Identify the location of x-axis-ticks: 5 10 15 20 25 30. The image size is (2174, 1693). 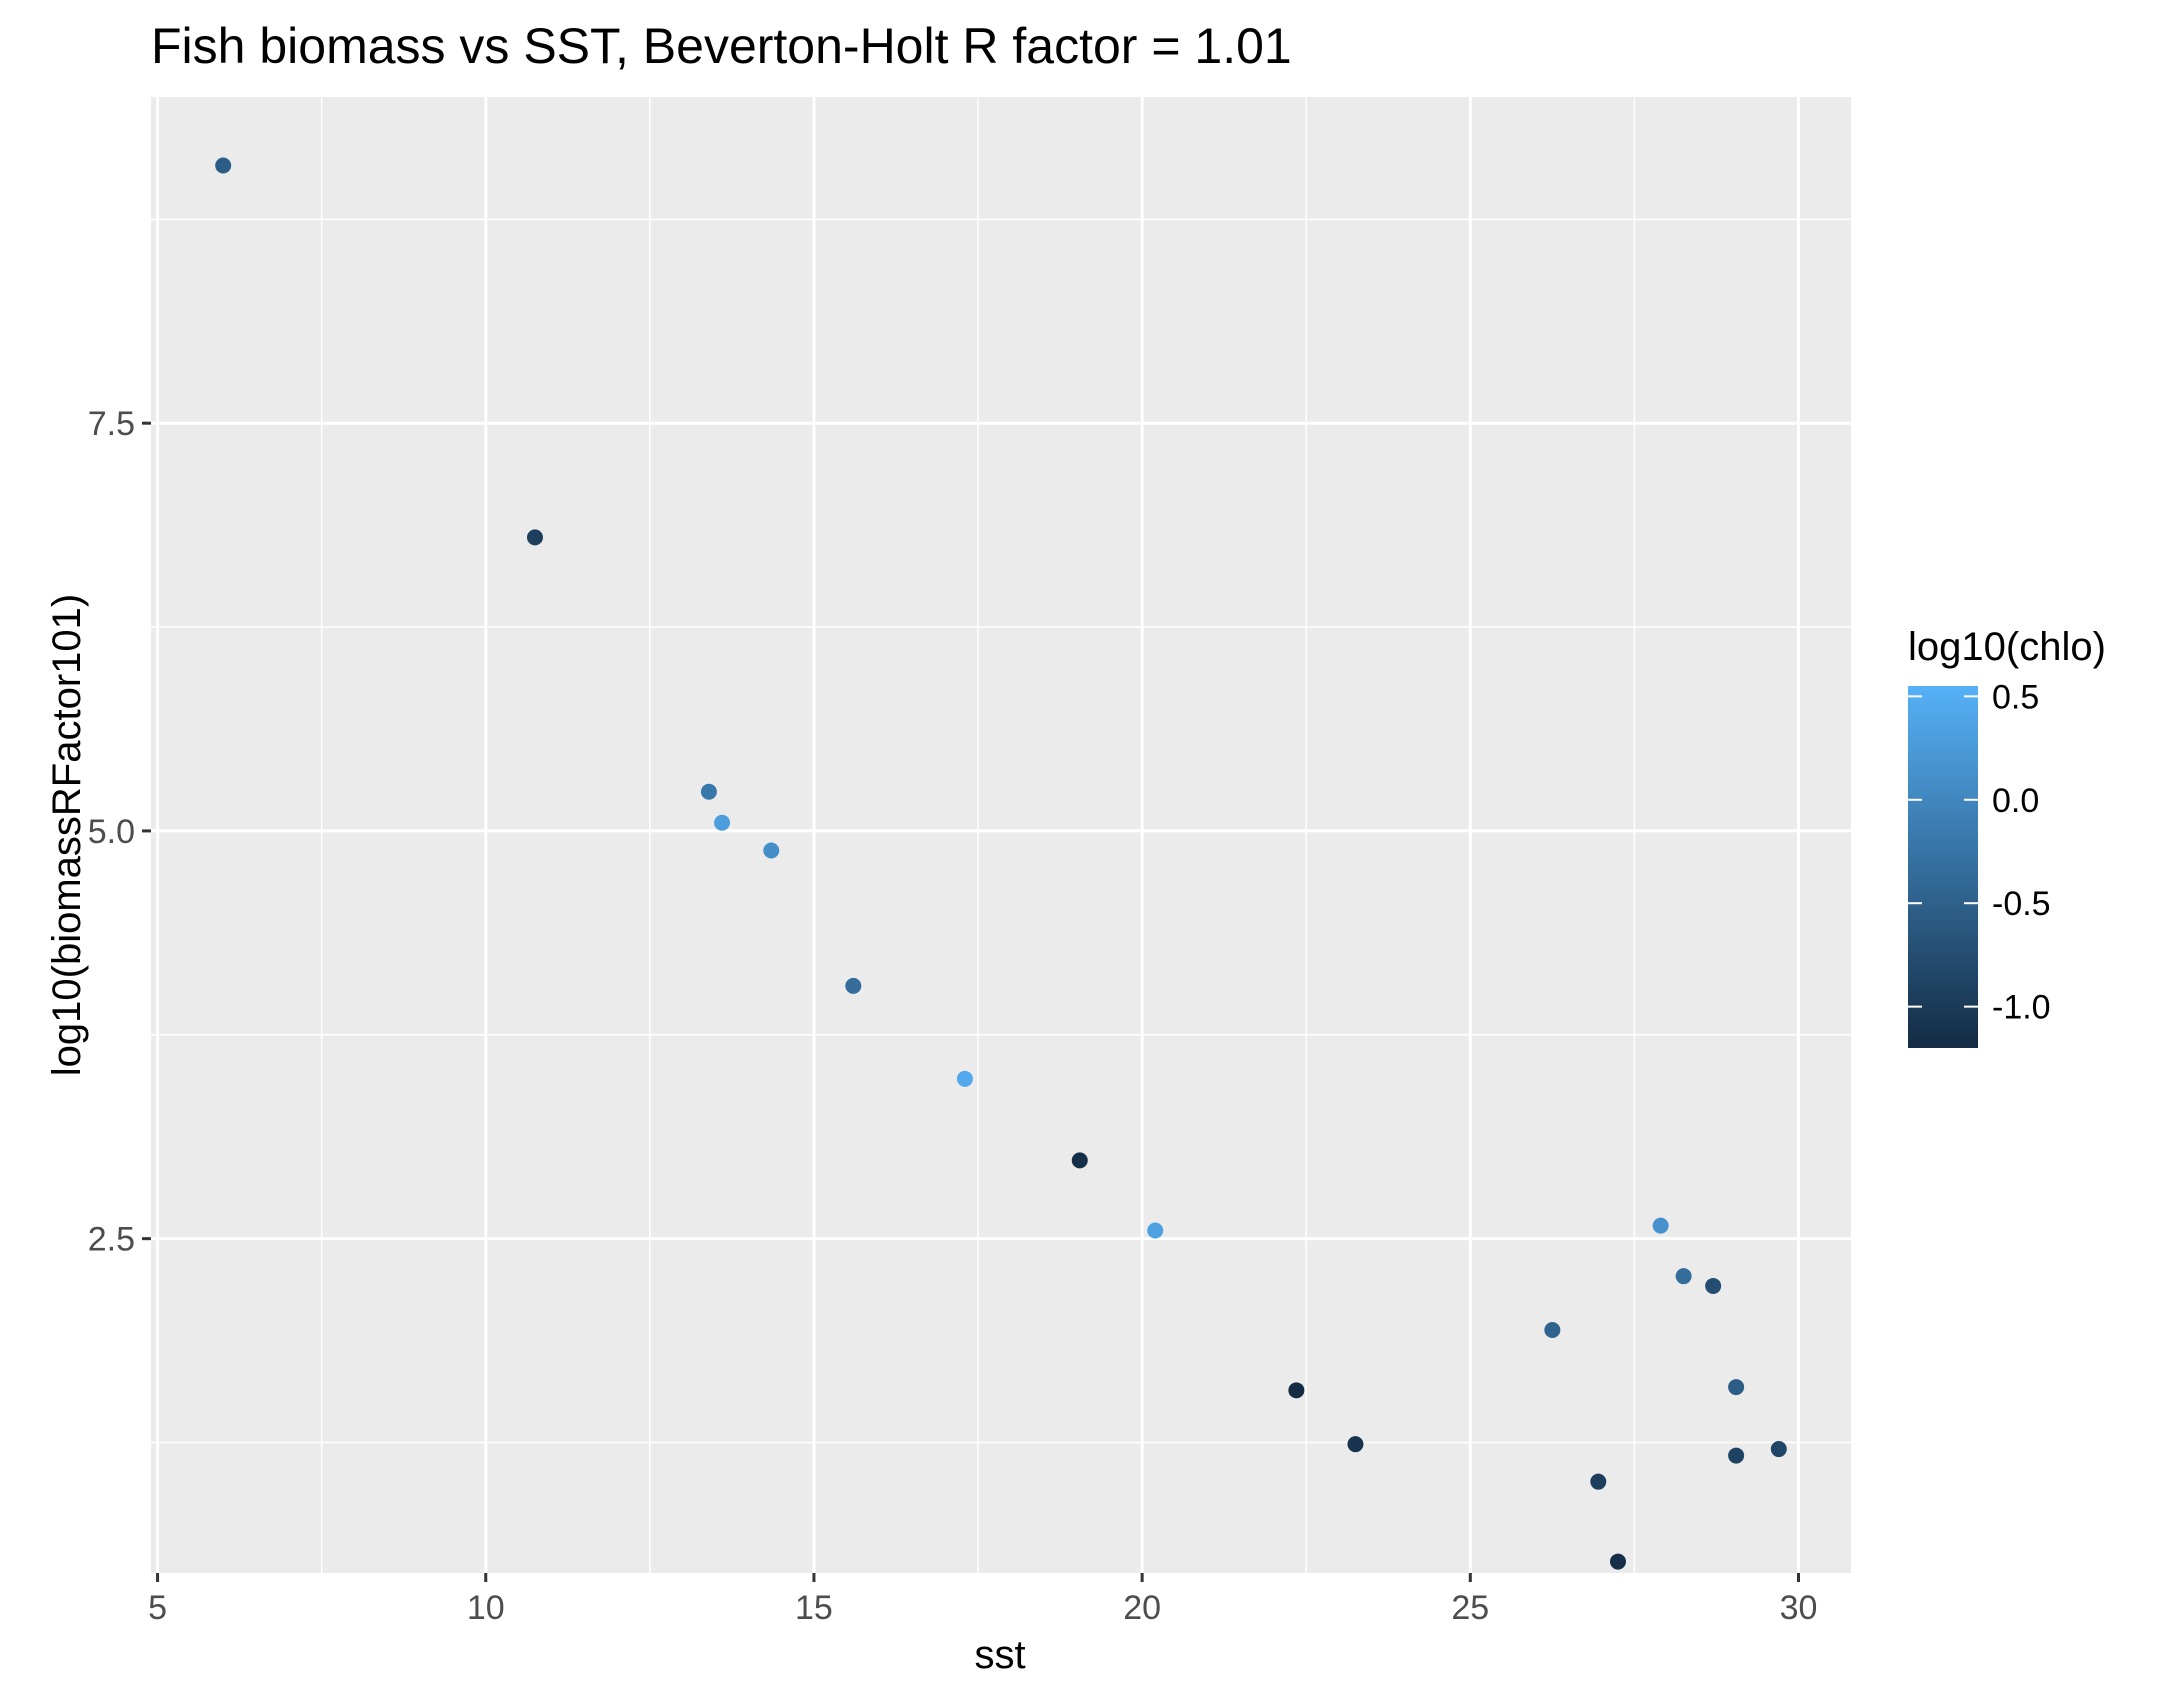
(982, 1600).